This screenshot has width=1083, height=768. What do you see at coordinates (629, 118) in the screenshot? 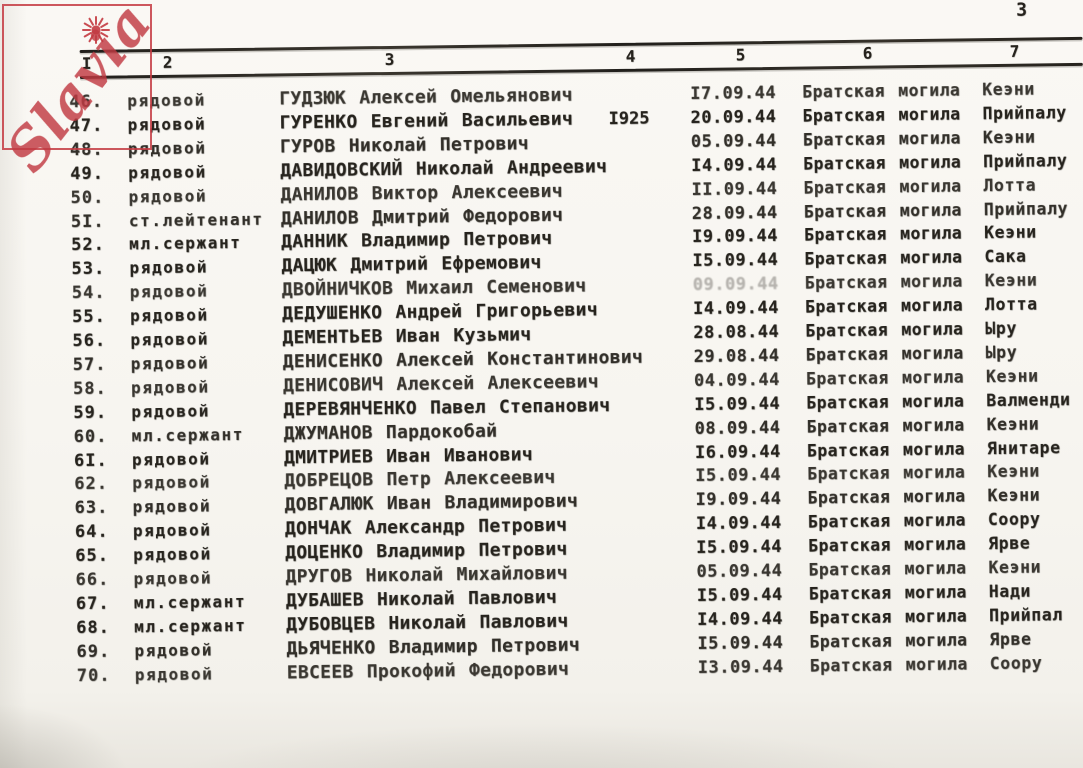
I see `birth-year: I925` at bounding box center [629, 118].